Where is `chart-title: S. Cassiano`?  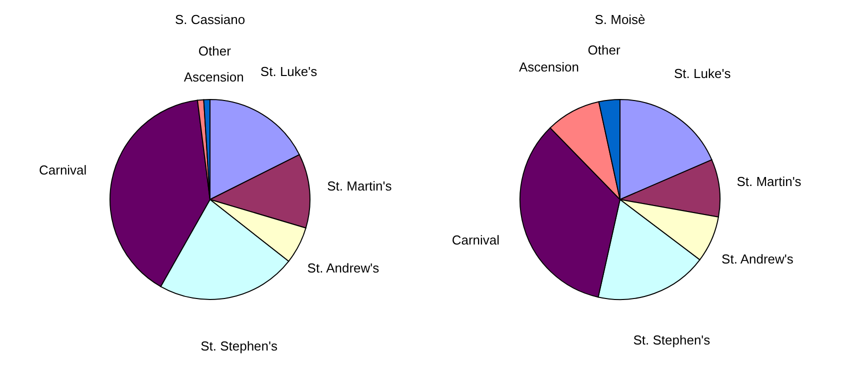 chart-title: S. Cassiano is located at coordinates (210, 19).